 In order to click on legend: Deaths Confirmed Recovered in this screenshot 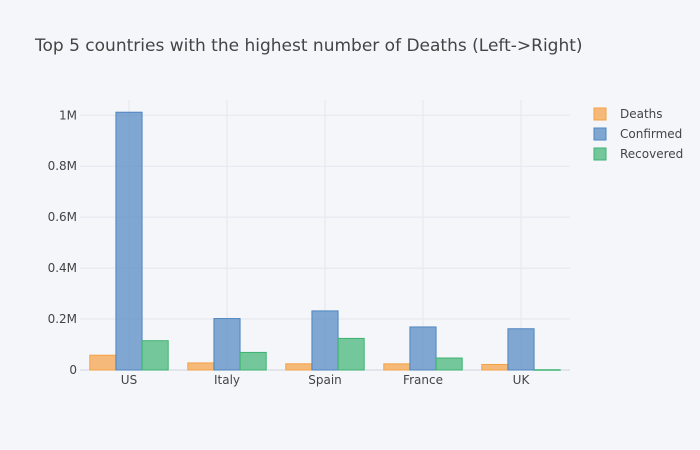, I will do `click(638, 134)`.